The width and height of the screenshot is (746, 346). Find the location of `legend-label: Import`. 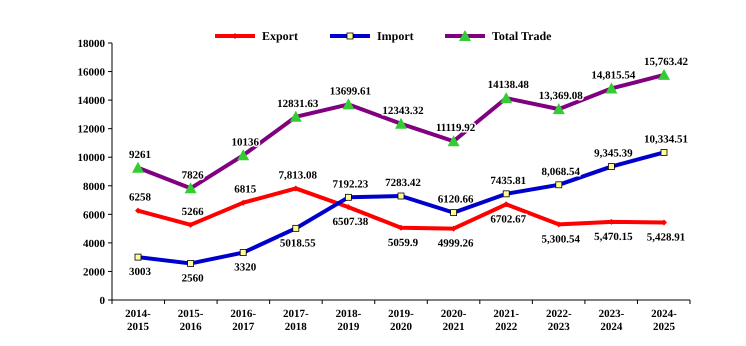

legend-label: Import is located at coordinates (395, 36).